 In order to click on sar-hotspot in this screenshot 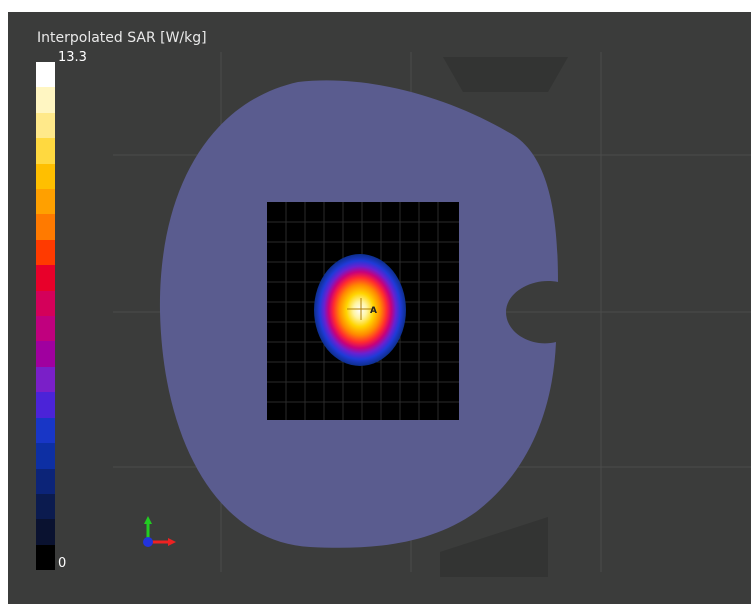, I will do `click(360, 310)`.